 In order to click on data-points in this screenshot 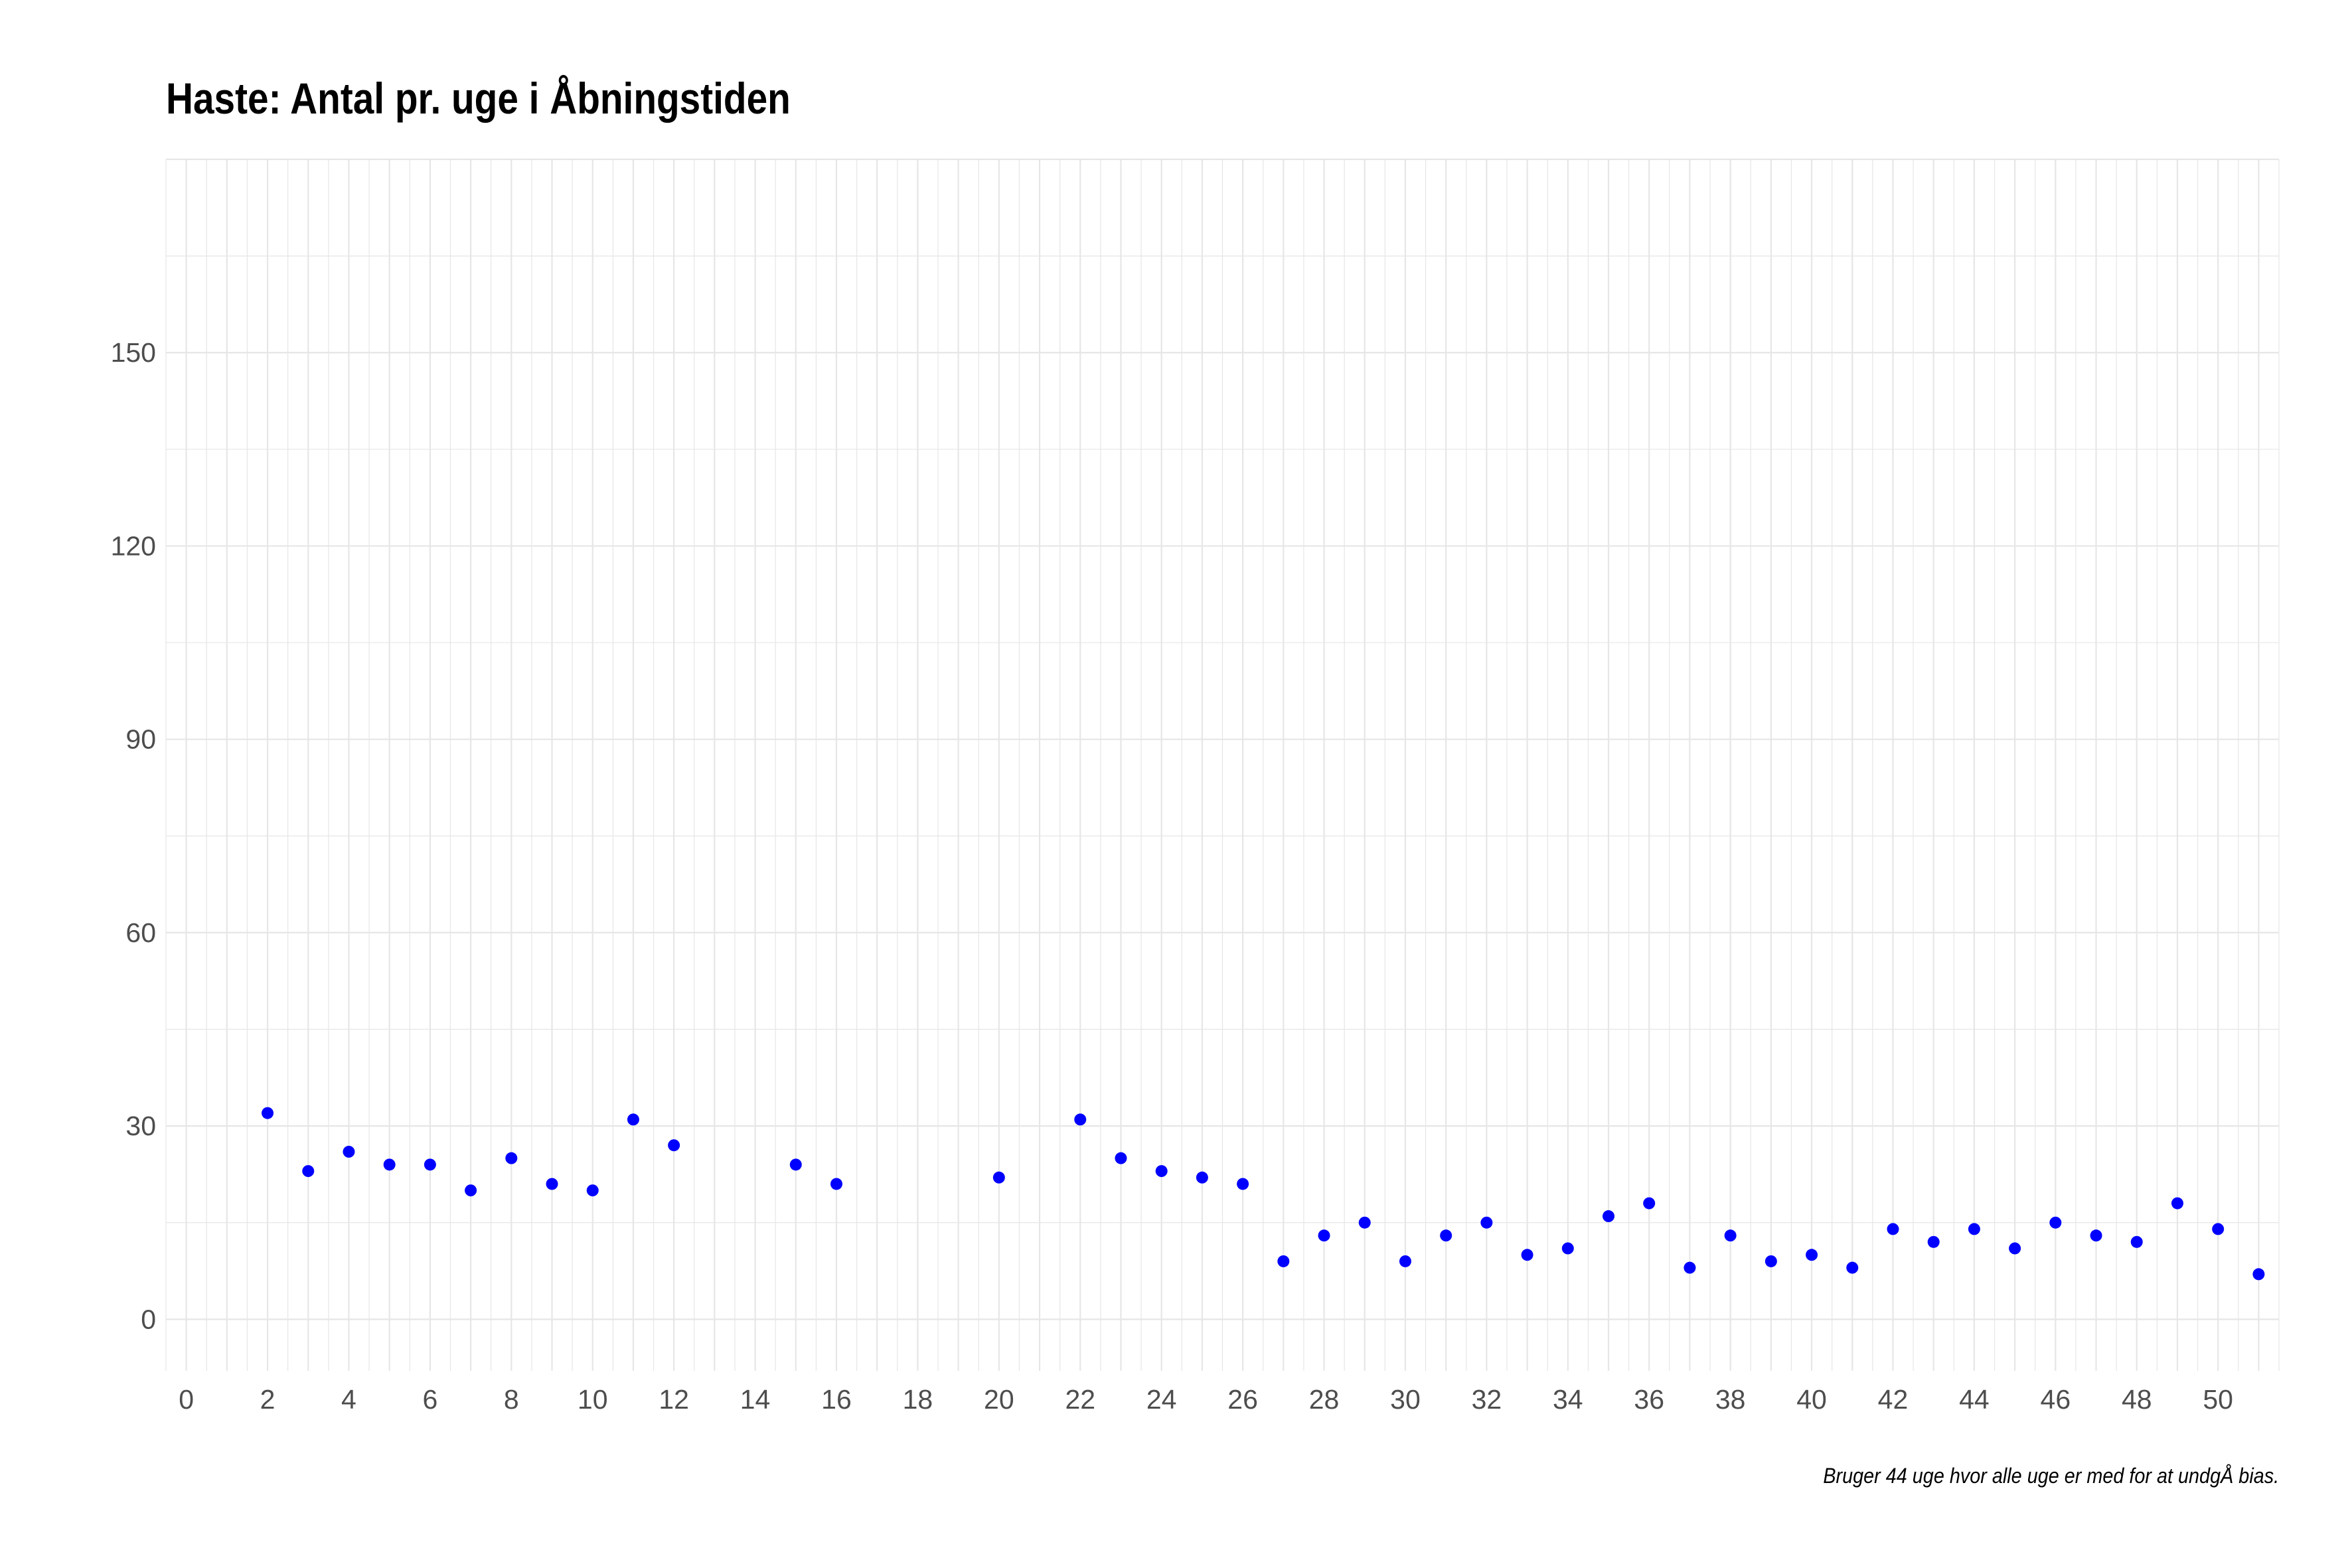, I will do `click(1263, 1194)`.